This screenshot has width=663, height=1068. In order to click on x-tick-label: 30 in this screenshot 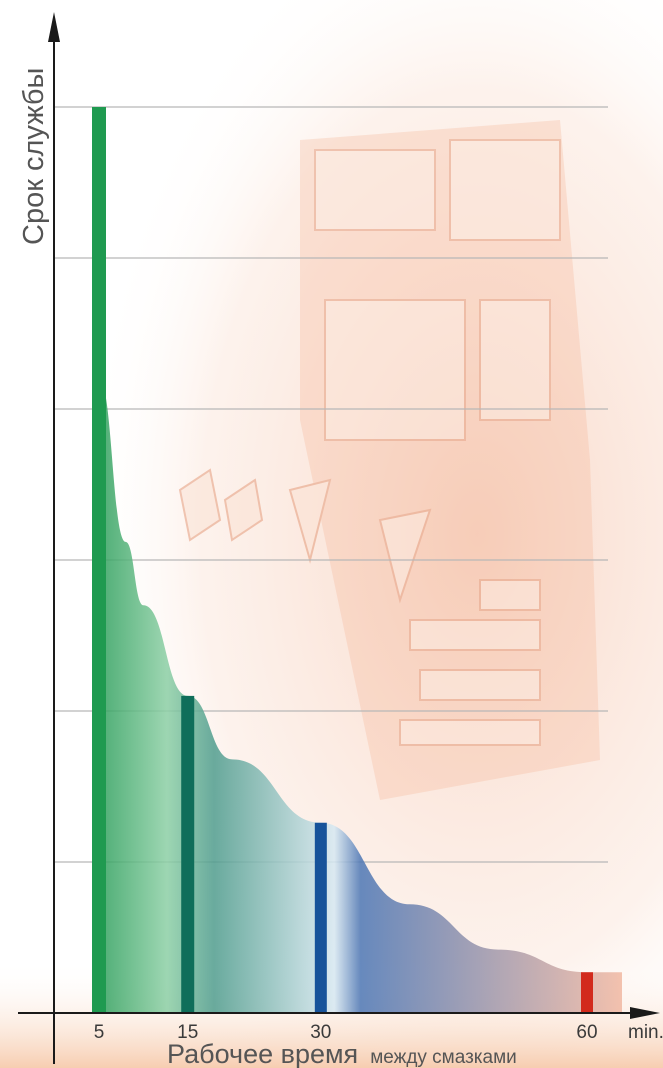, I will do `click(320, 1032)`.